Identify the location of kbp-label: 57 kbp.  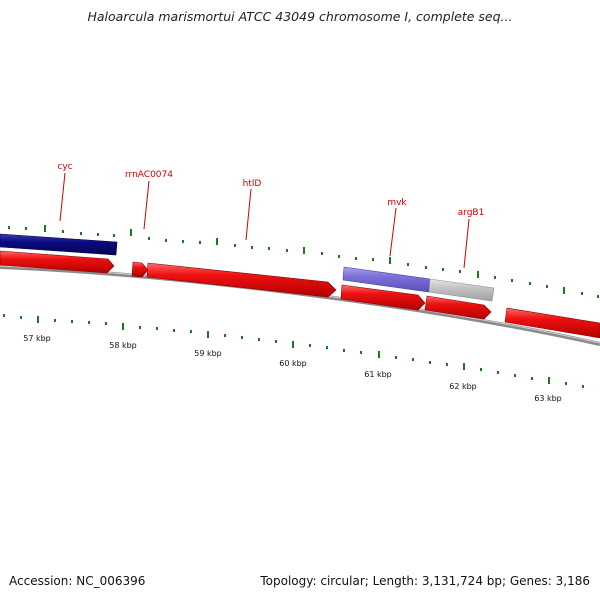
(37, 338).